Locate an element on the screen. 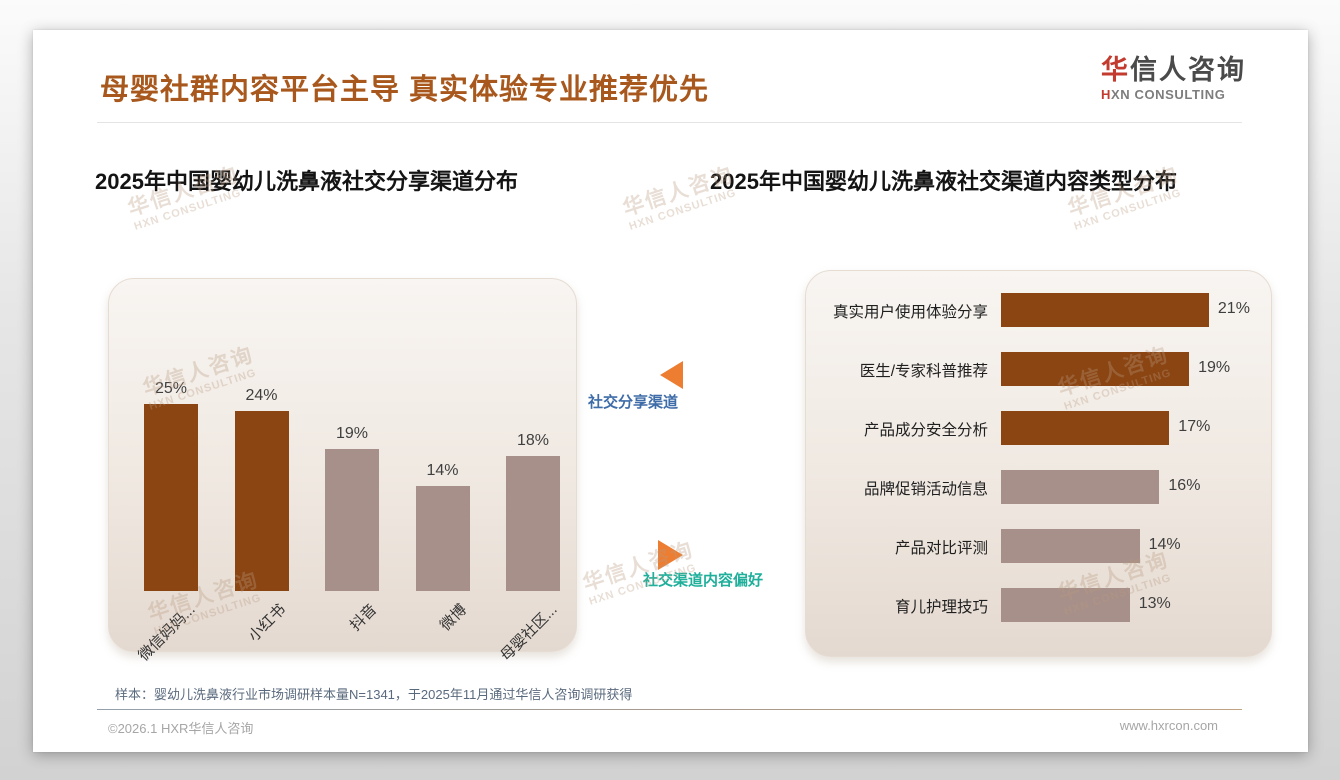 This screenshot has height=780, width=1340. x-axis-label: 微博 is located at coordinates (454, 618).